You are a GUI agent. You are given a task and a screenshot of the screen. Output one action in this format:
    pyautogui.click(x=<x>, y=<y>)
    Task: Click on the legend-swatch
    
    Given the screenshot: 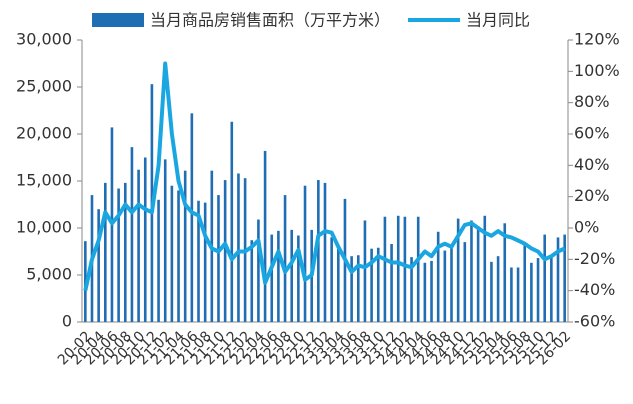 What is the action you would take?
    pyautogui.click(x=118, y=20)
    